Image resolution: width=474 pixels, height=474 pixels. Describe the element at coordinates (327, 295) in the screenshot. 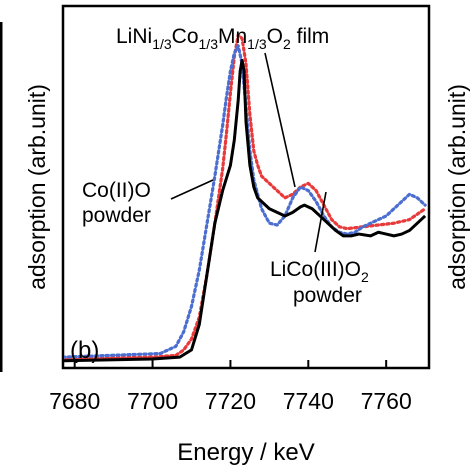

I see `annotation-licoo2-line2: powder` at that location.